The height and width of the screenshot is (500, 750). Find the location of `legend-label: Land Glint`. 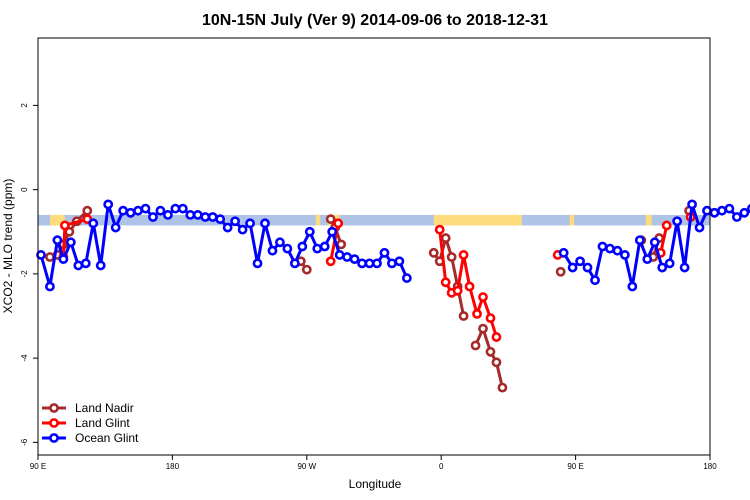

legend-label: Land Glint is located at coordinates (102, 423).